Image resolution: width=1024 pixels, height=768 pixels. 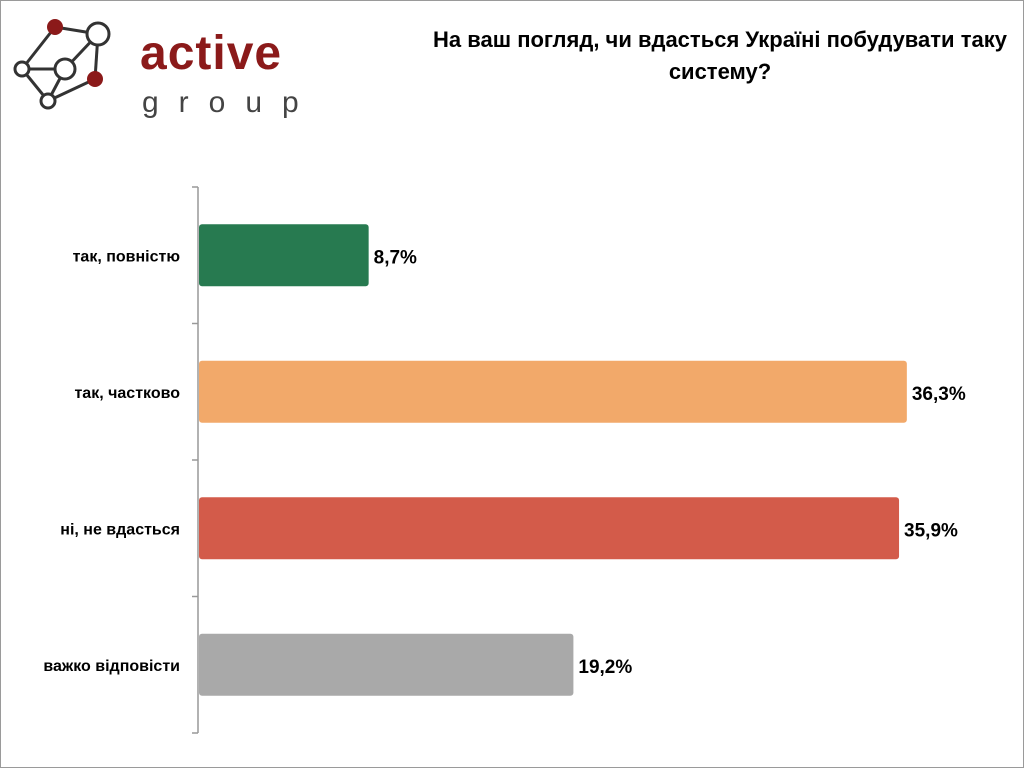 I want to click on data-label: 36,3%, so click(x=939, y=394).